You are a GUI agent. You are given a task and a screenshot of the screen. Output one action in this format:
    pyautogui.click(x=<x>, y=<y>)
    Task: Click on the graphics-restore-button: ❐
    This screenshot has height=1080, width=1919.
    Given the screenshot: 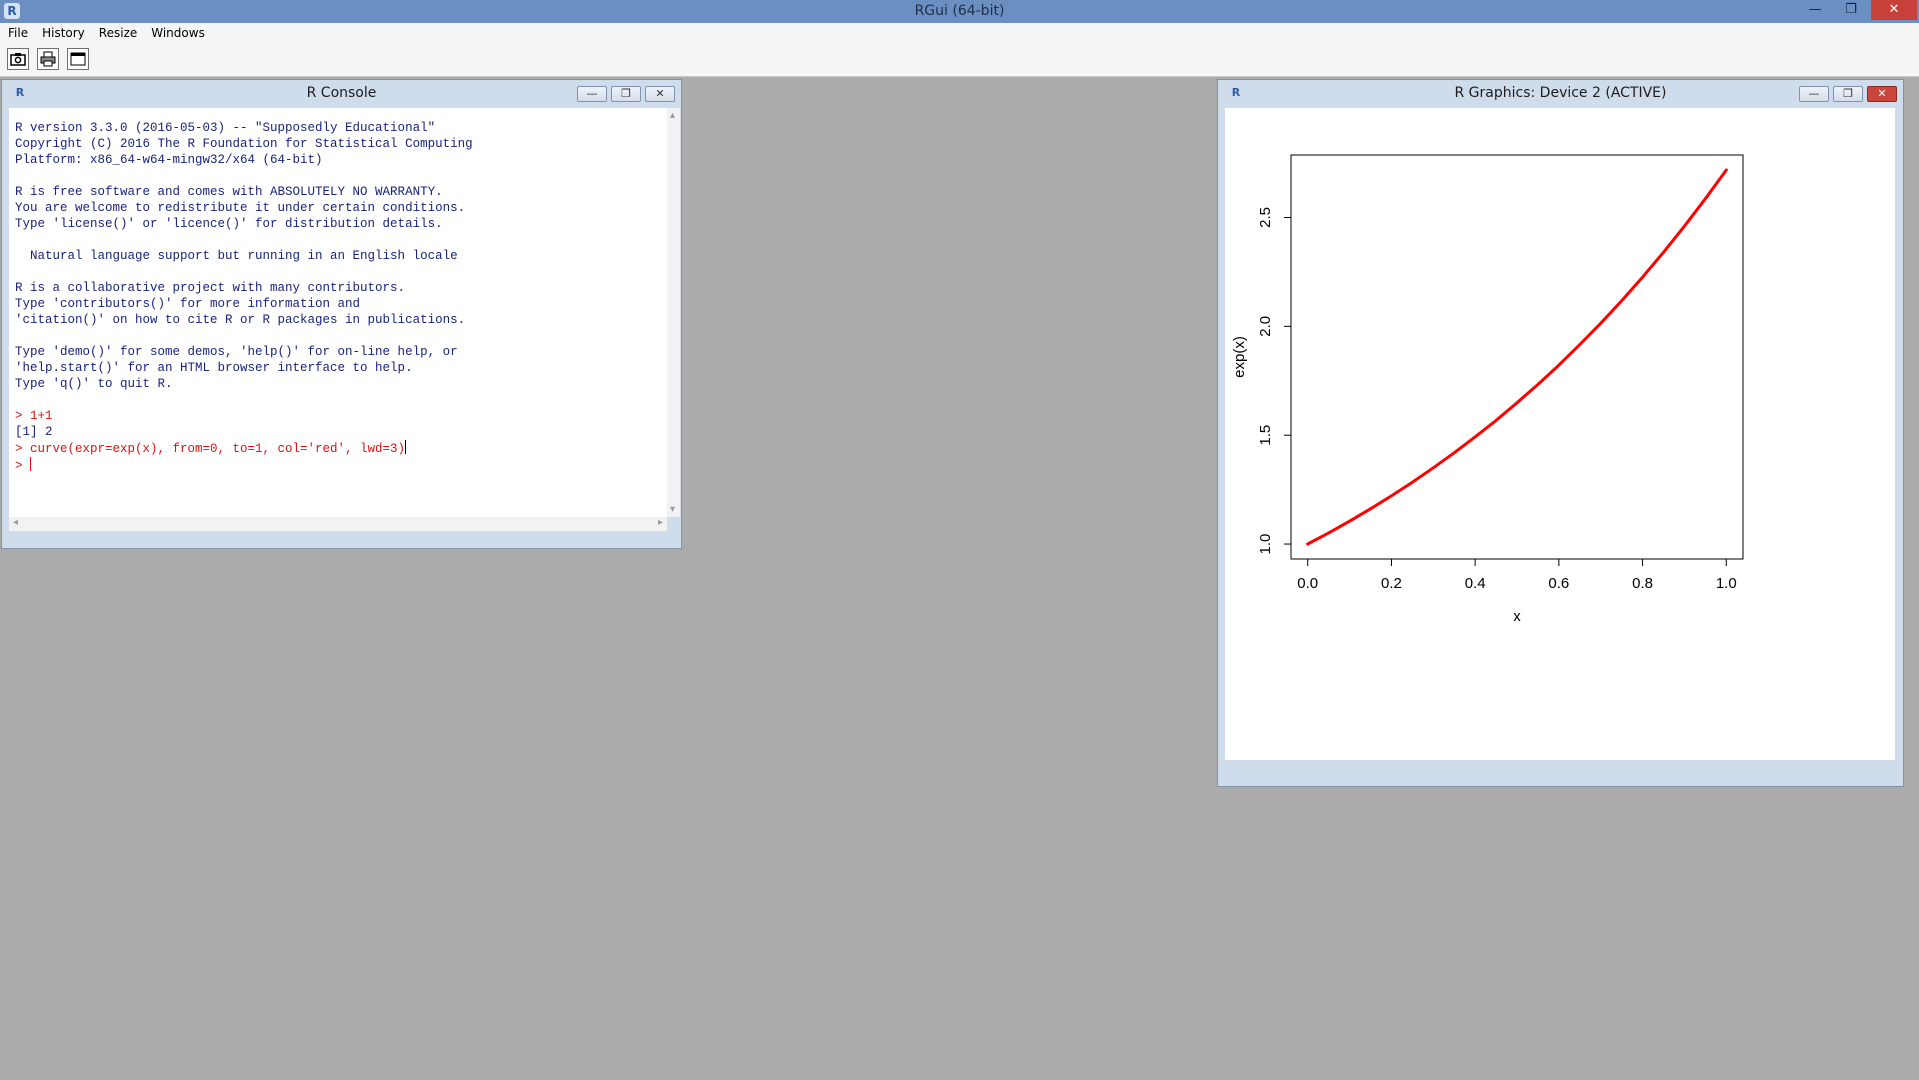 What is the action you would take?
    pyautogui.click(x=1848, y=94)
    